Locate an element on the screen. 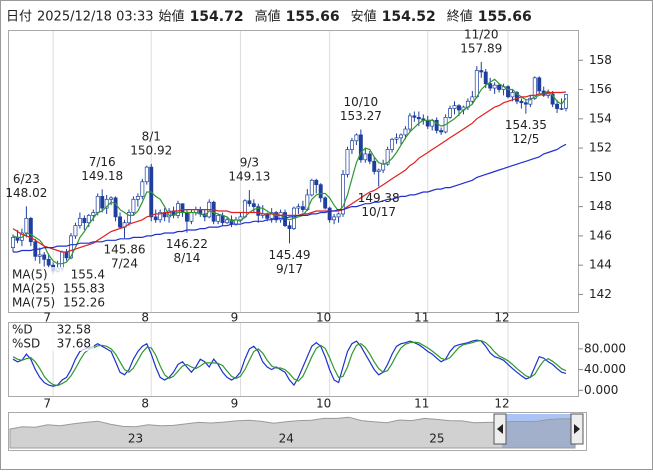 This screenshot has height=474, width=653. annotation-date: 12/5 is located at coordinates (525, 139).